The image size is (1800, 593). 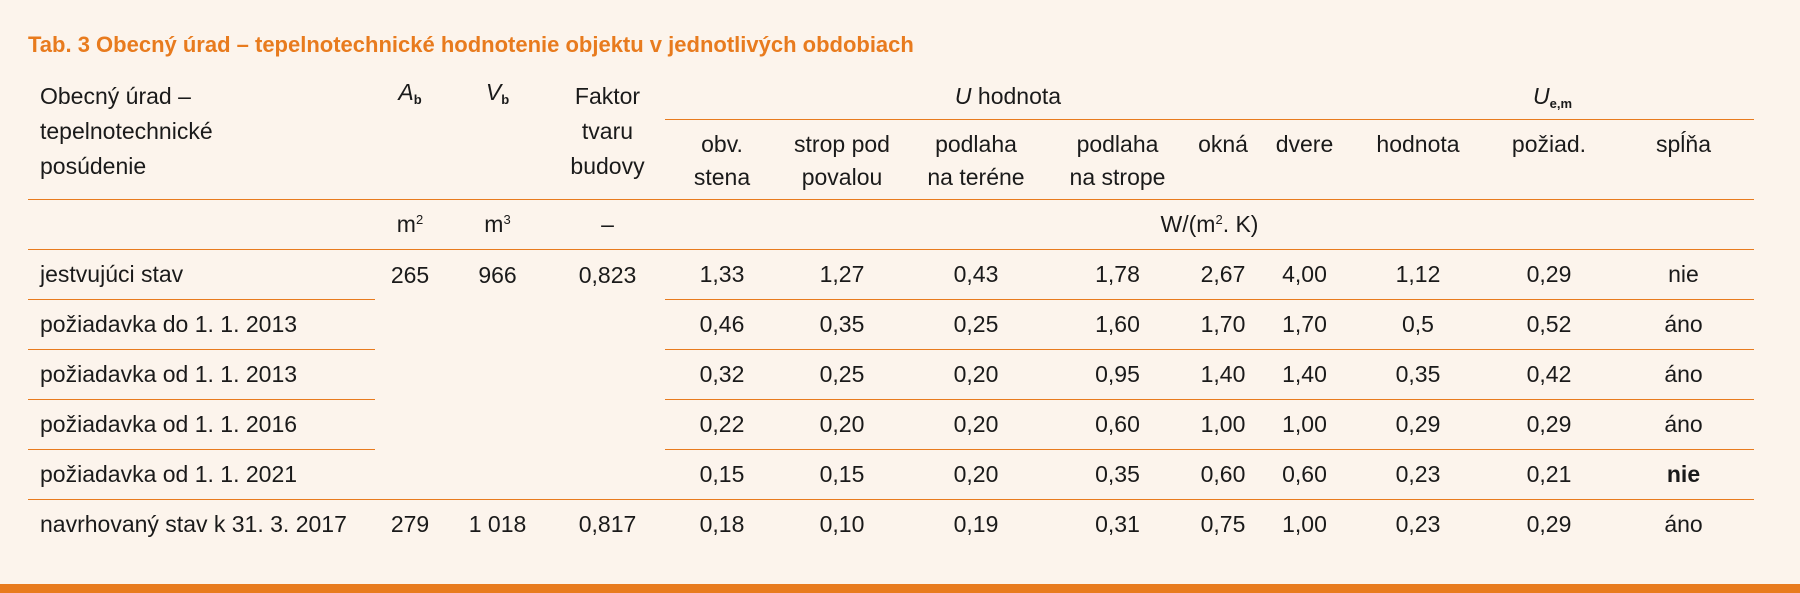 I want to click on header-faktor: Faktor tvaru budovy, so click(x=607, y=137).